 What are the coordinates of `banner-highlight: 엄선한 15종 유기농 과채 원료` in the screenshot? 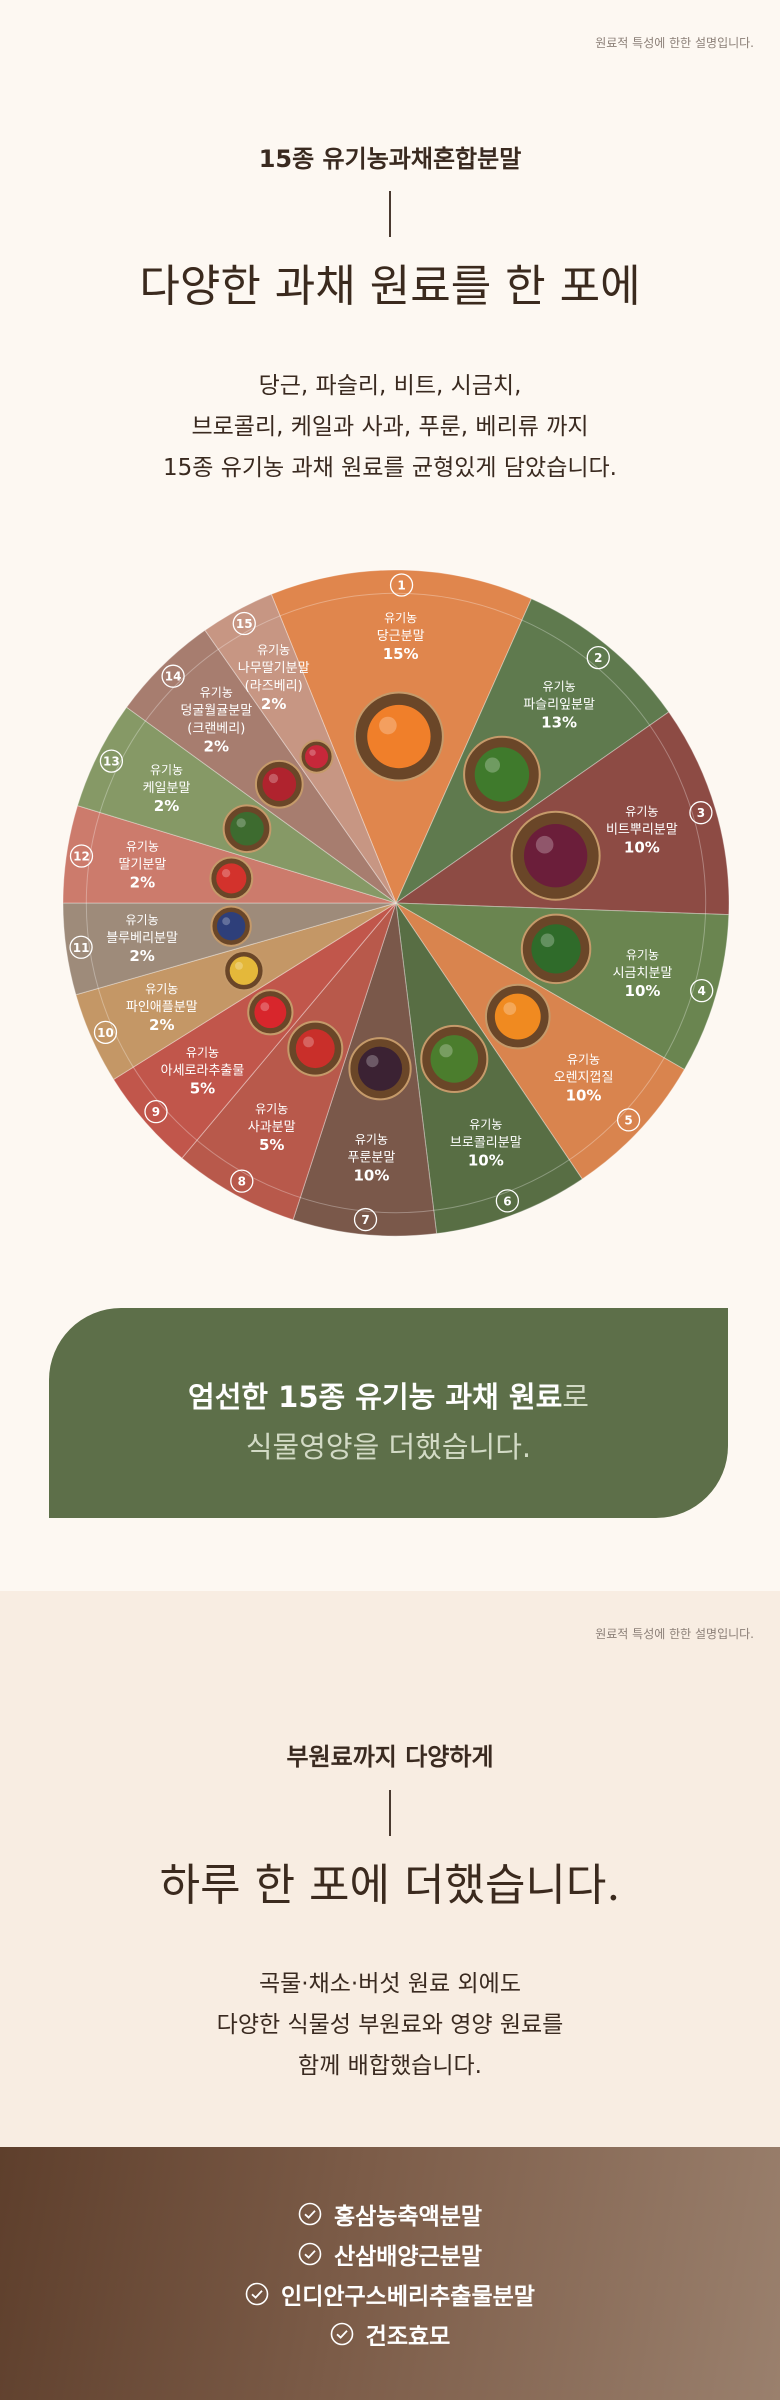 It's located at (375, 1397).